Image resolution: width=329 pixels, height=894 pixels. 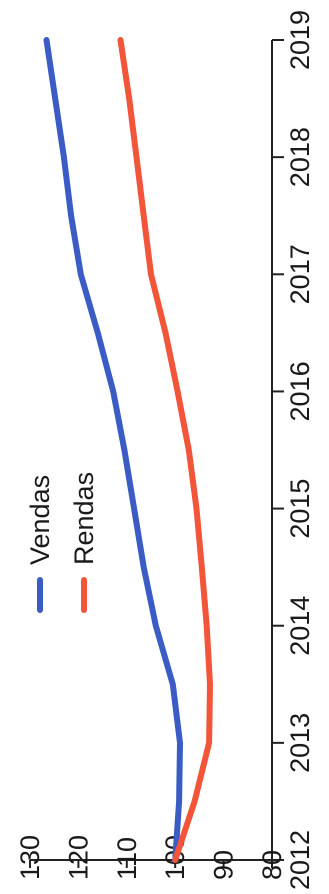 What do you see at coordinates (300, 743) in the screenshot?
I see `x-tick-label: 2013` at bounding box center [300, 743].